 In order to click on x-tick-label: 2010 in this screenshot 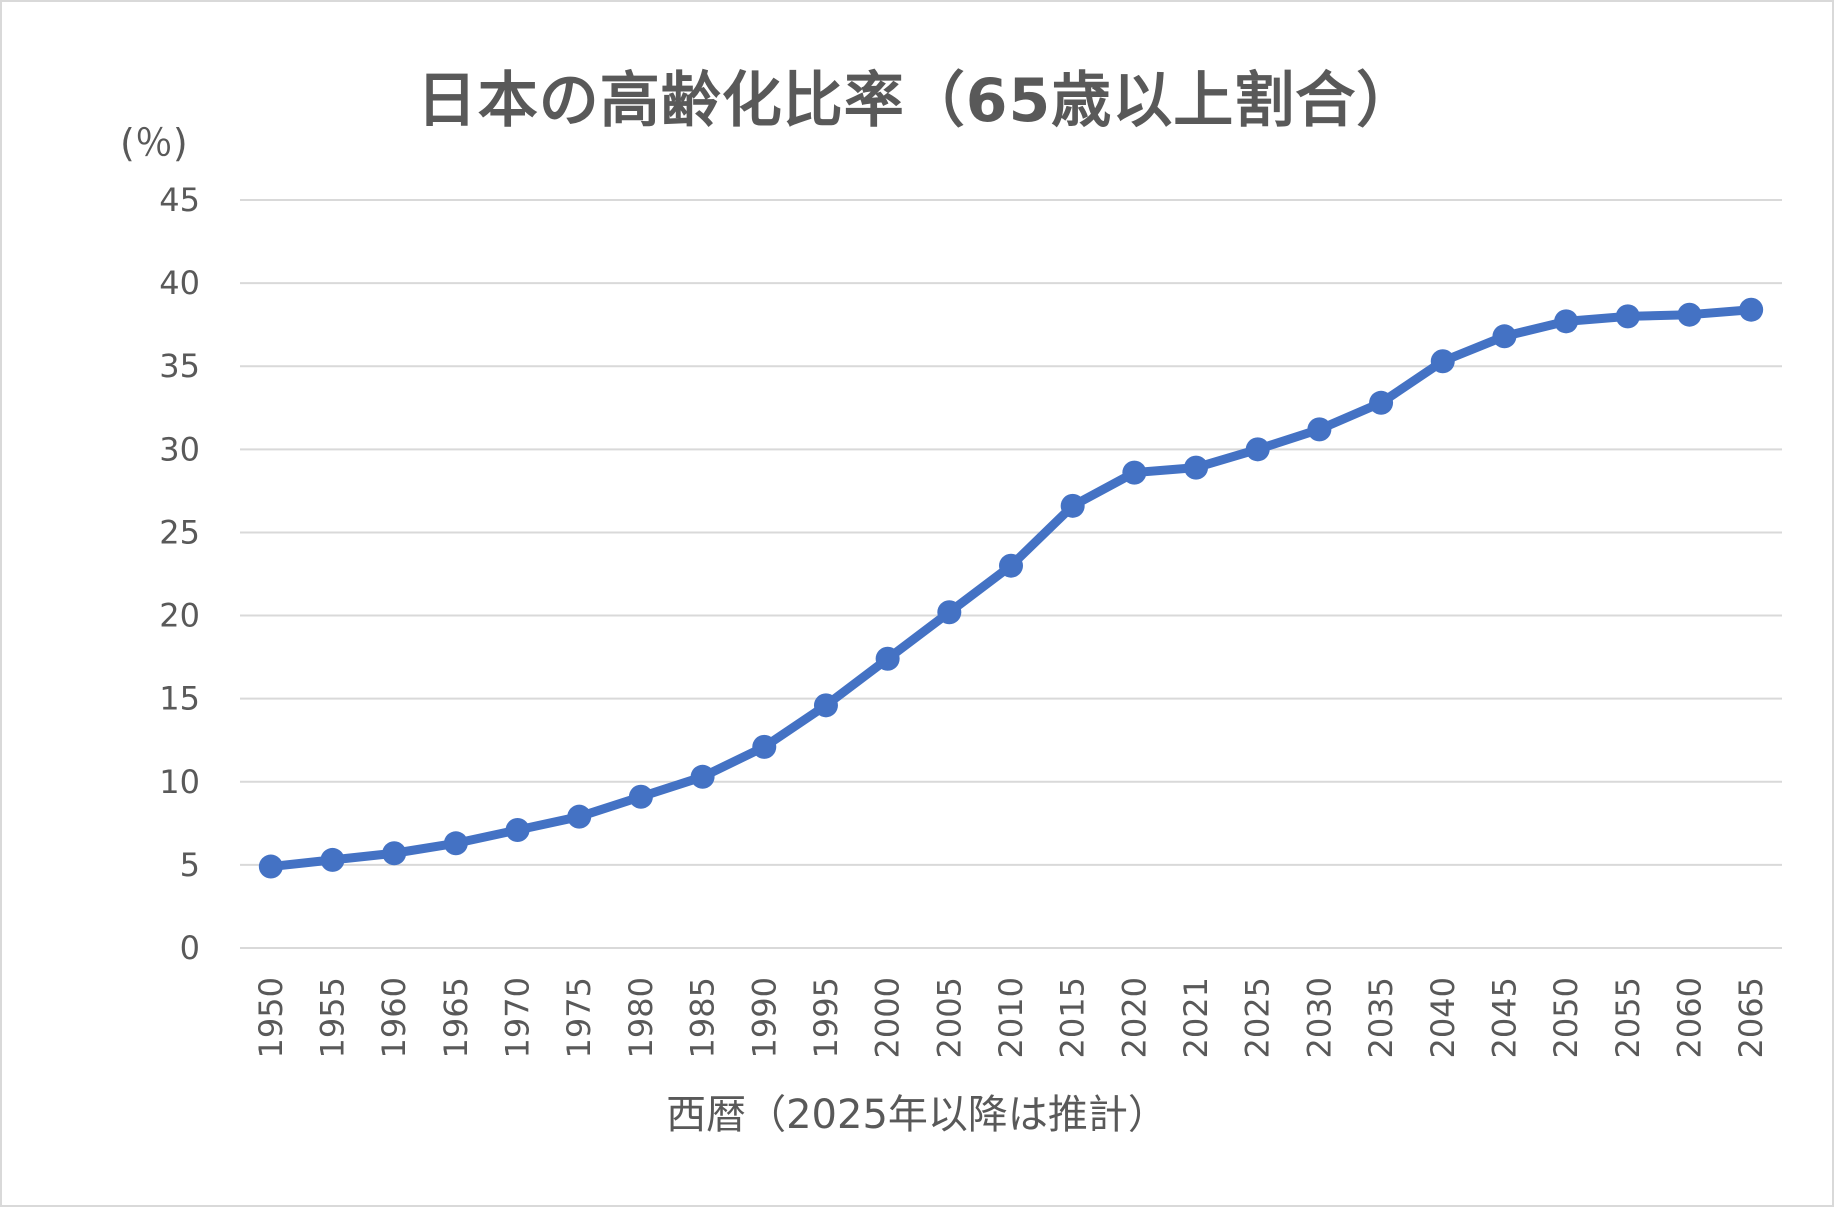, I will do `click(1011, 1017)`.